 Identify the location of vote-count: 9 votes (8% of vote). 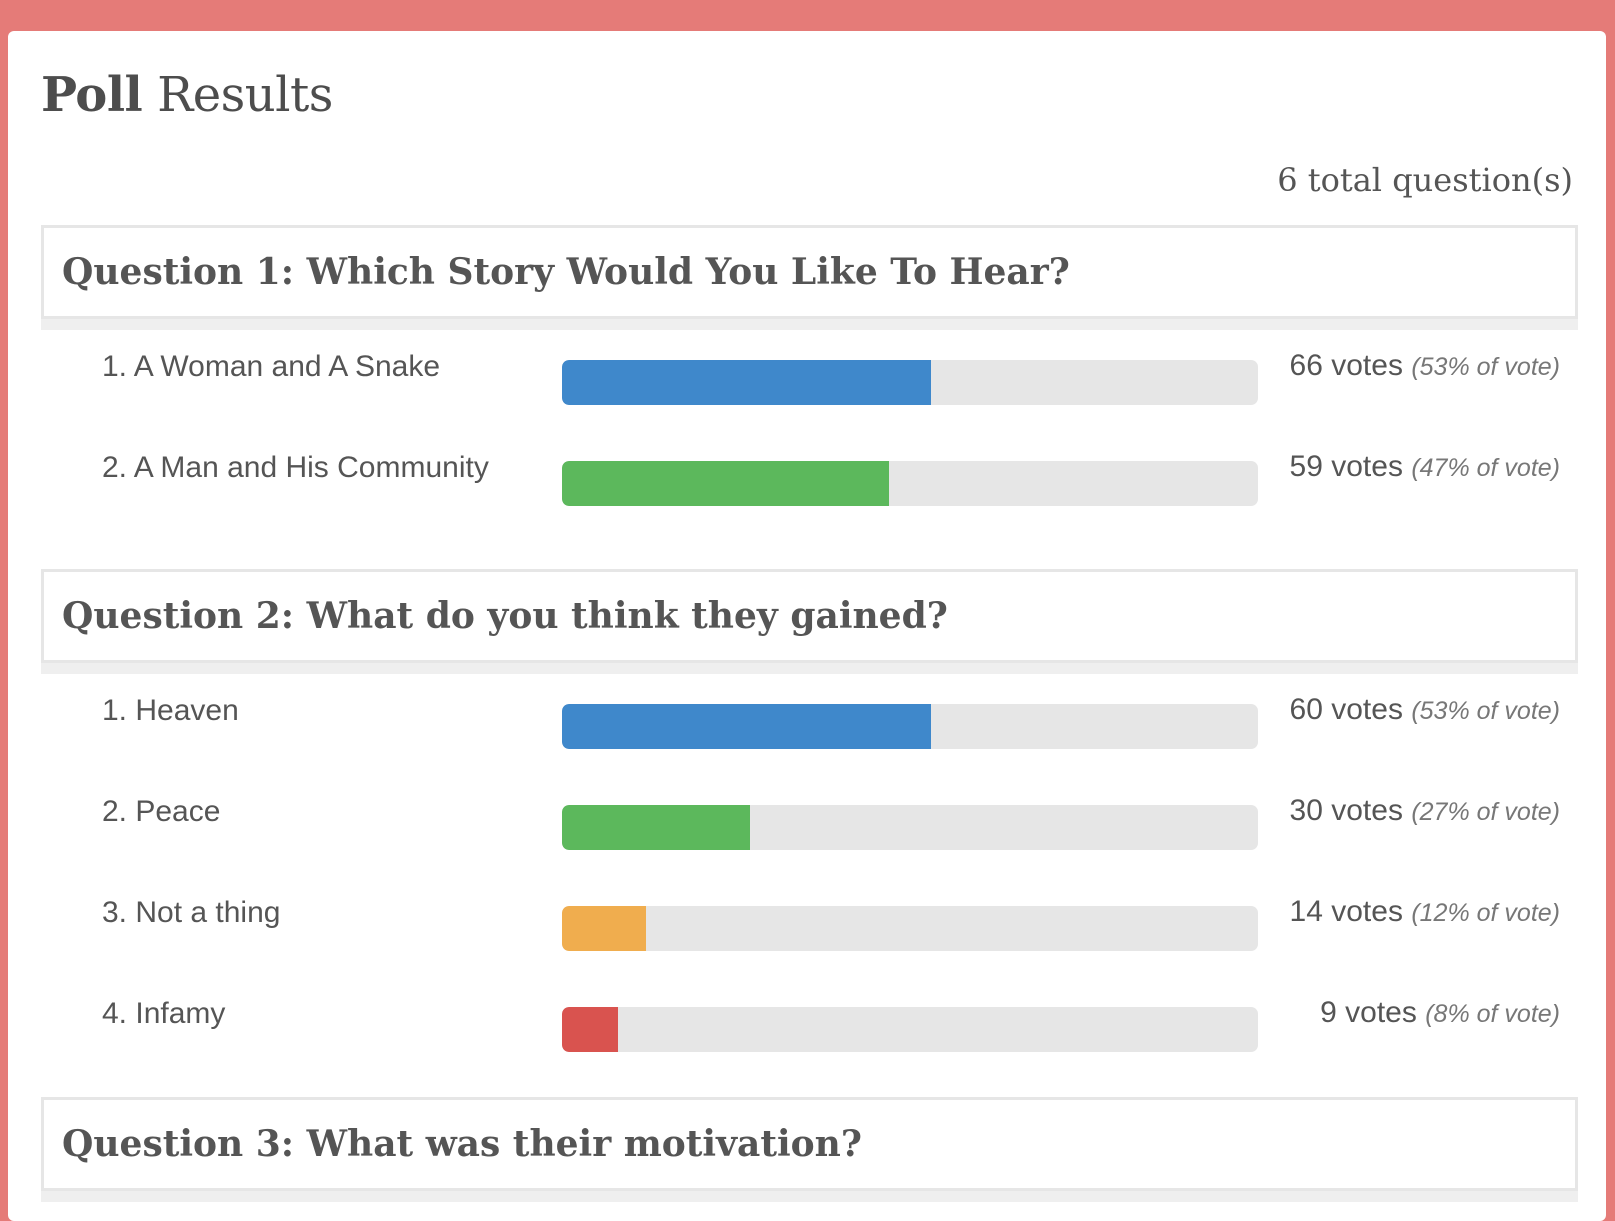
(1400, 1013).